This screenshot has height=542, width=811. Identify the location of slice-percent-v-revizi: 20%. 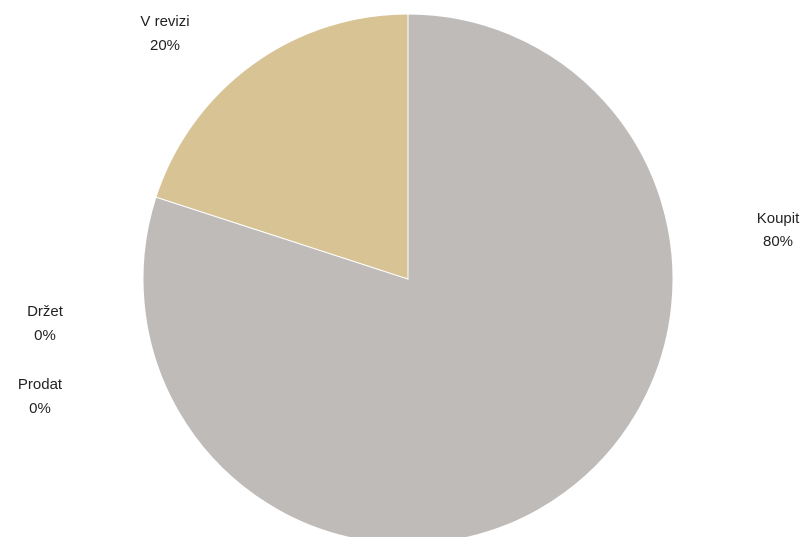
(165, 45).